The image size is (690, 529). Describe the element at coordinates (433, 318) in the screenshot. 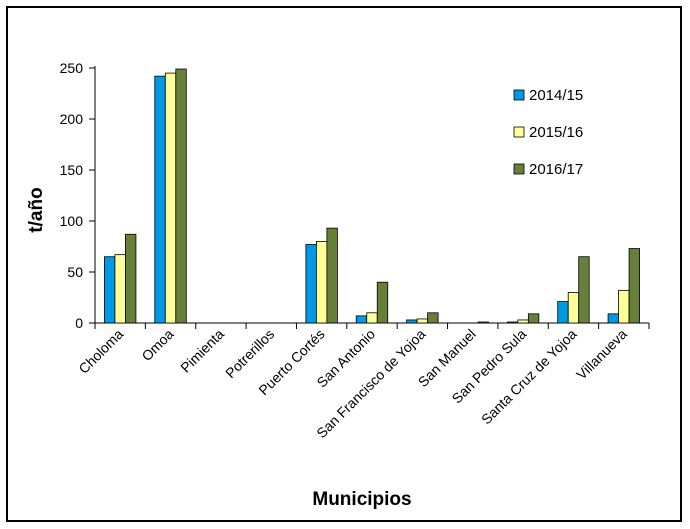

I see `bar-2016-17-san-francisco-de-yojoa` at that location.